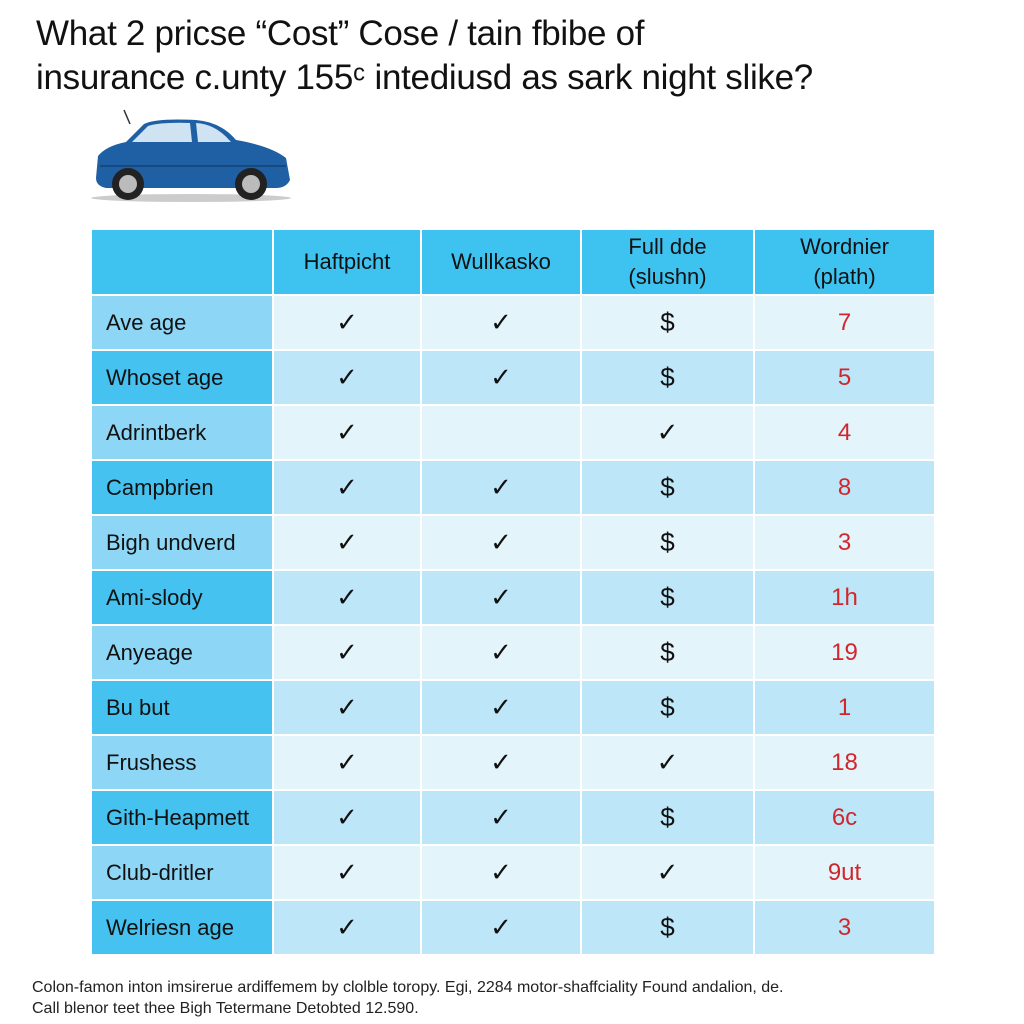  Describe the element at coordinates (667, 262) in the screenshot. I see `header-cell: Full dde (slushn)` at that location.